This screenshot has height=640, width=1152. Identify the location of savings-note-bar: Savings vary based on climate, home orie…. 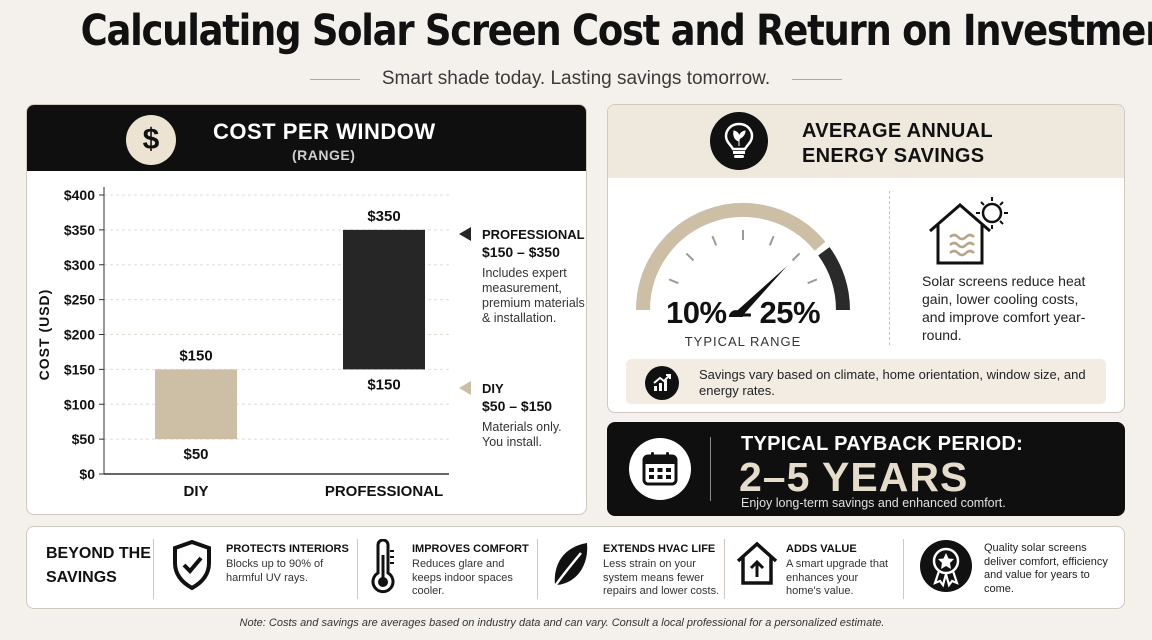
(866, 381).